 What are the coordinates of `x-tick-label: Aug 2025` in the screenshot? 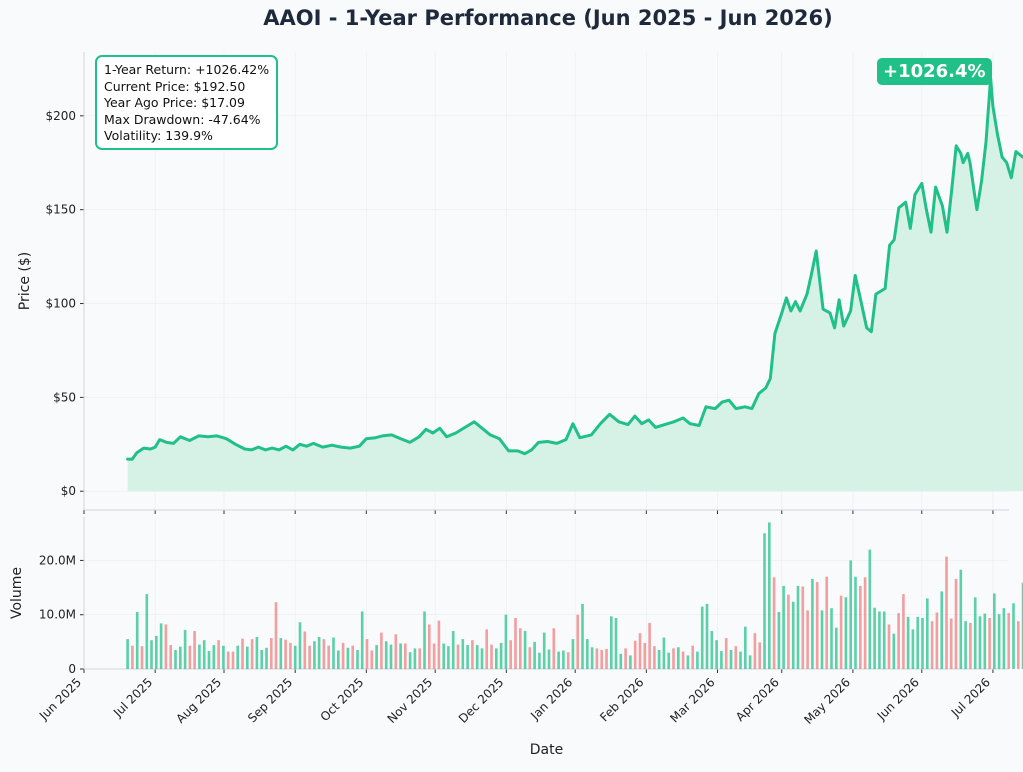 It's located at (198, 700).